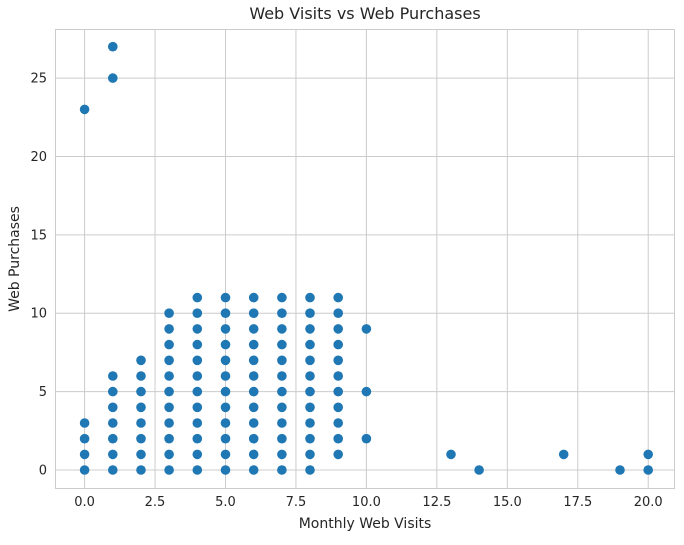  I want to click on y-tick-label: 15, so click(38, 235).